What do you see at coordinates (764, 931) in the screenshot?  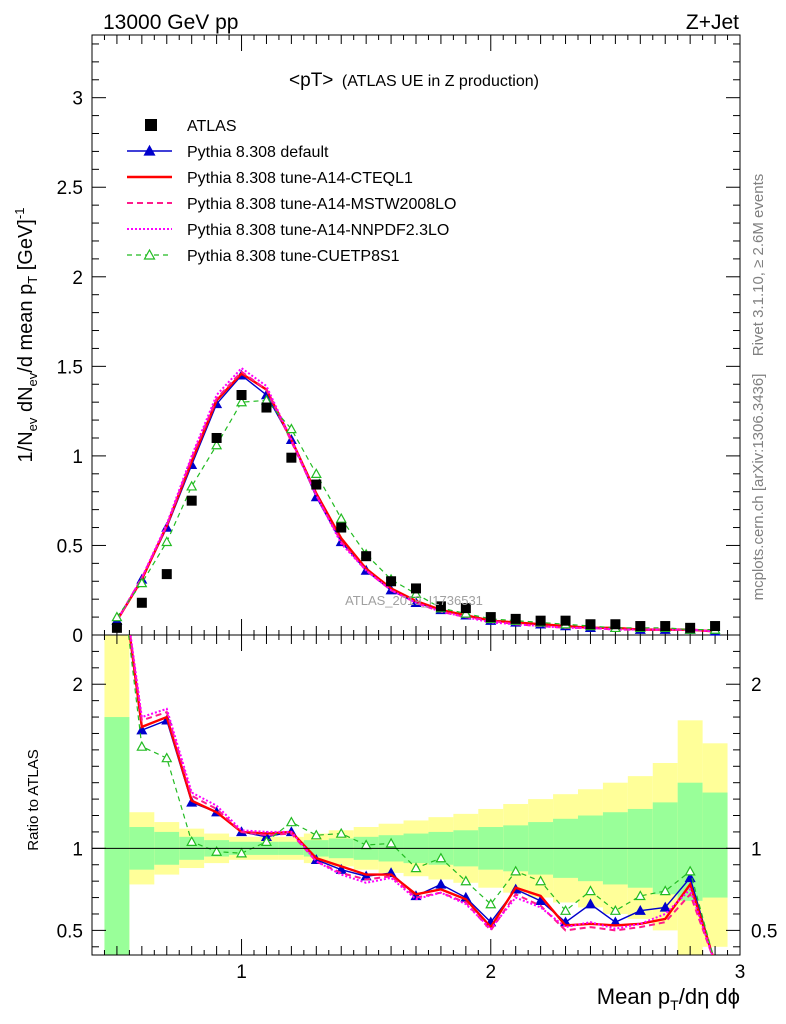 I see `ratio-y-tick-label-right: 0.5` at bounding box center [764, 931].